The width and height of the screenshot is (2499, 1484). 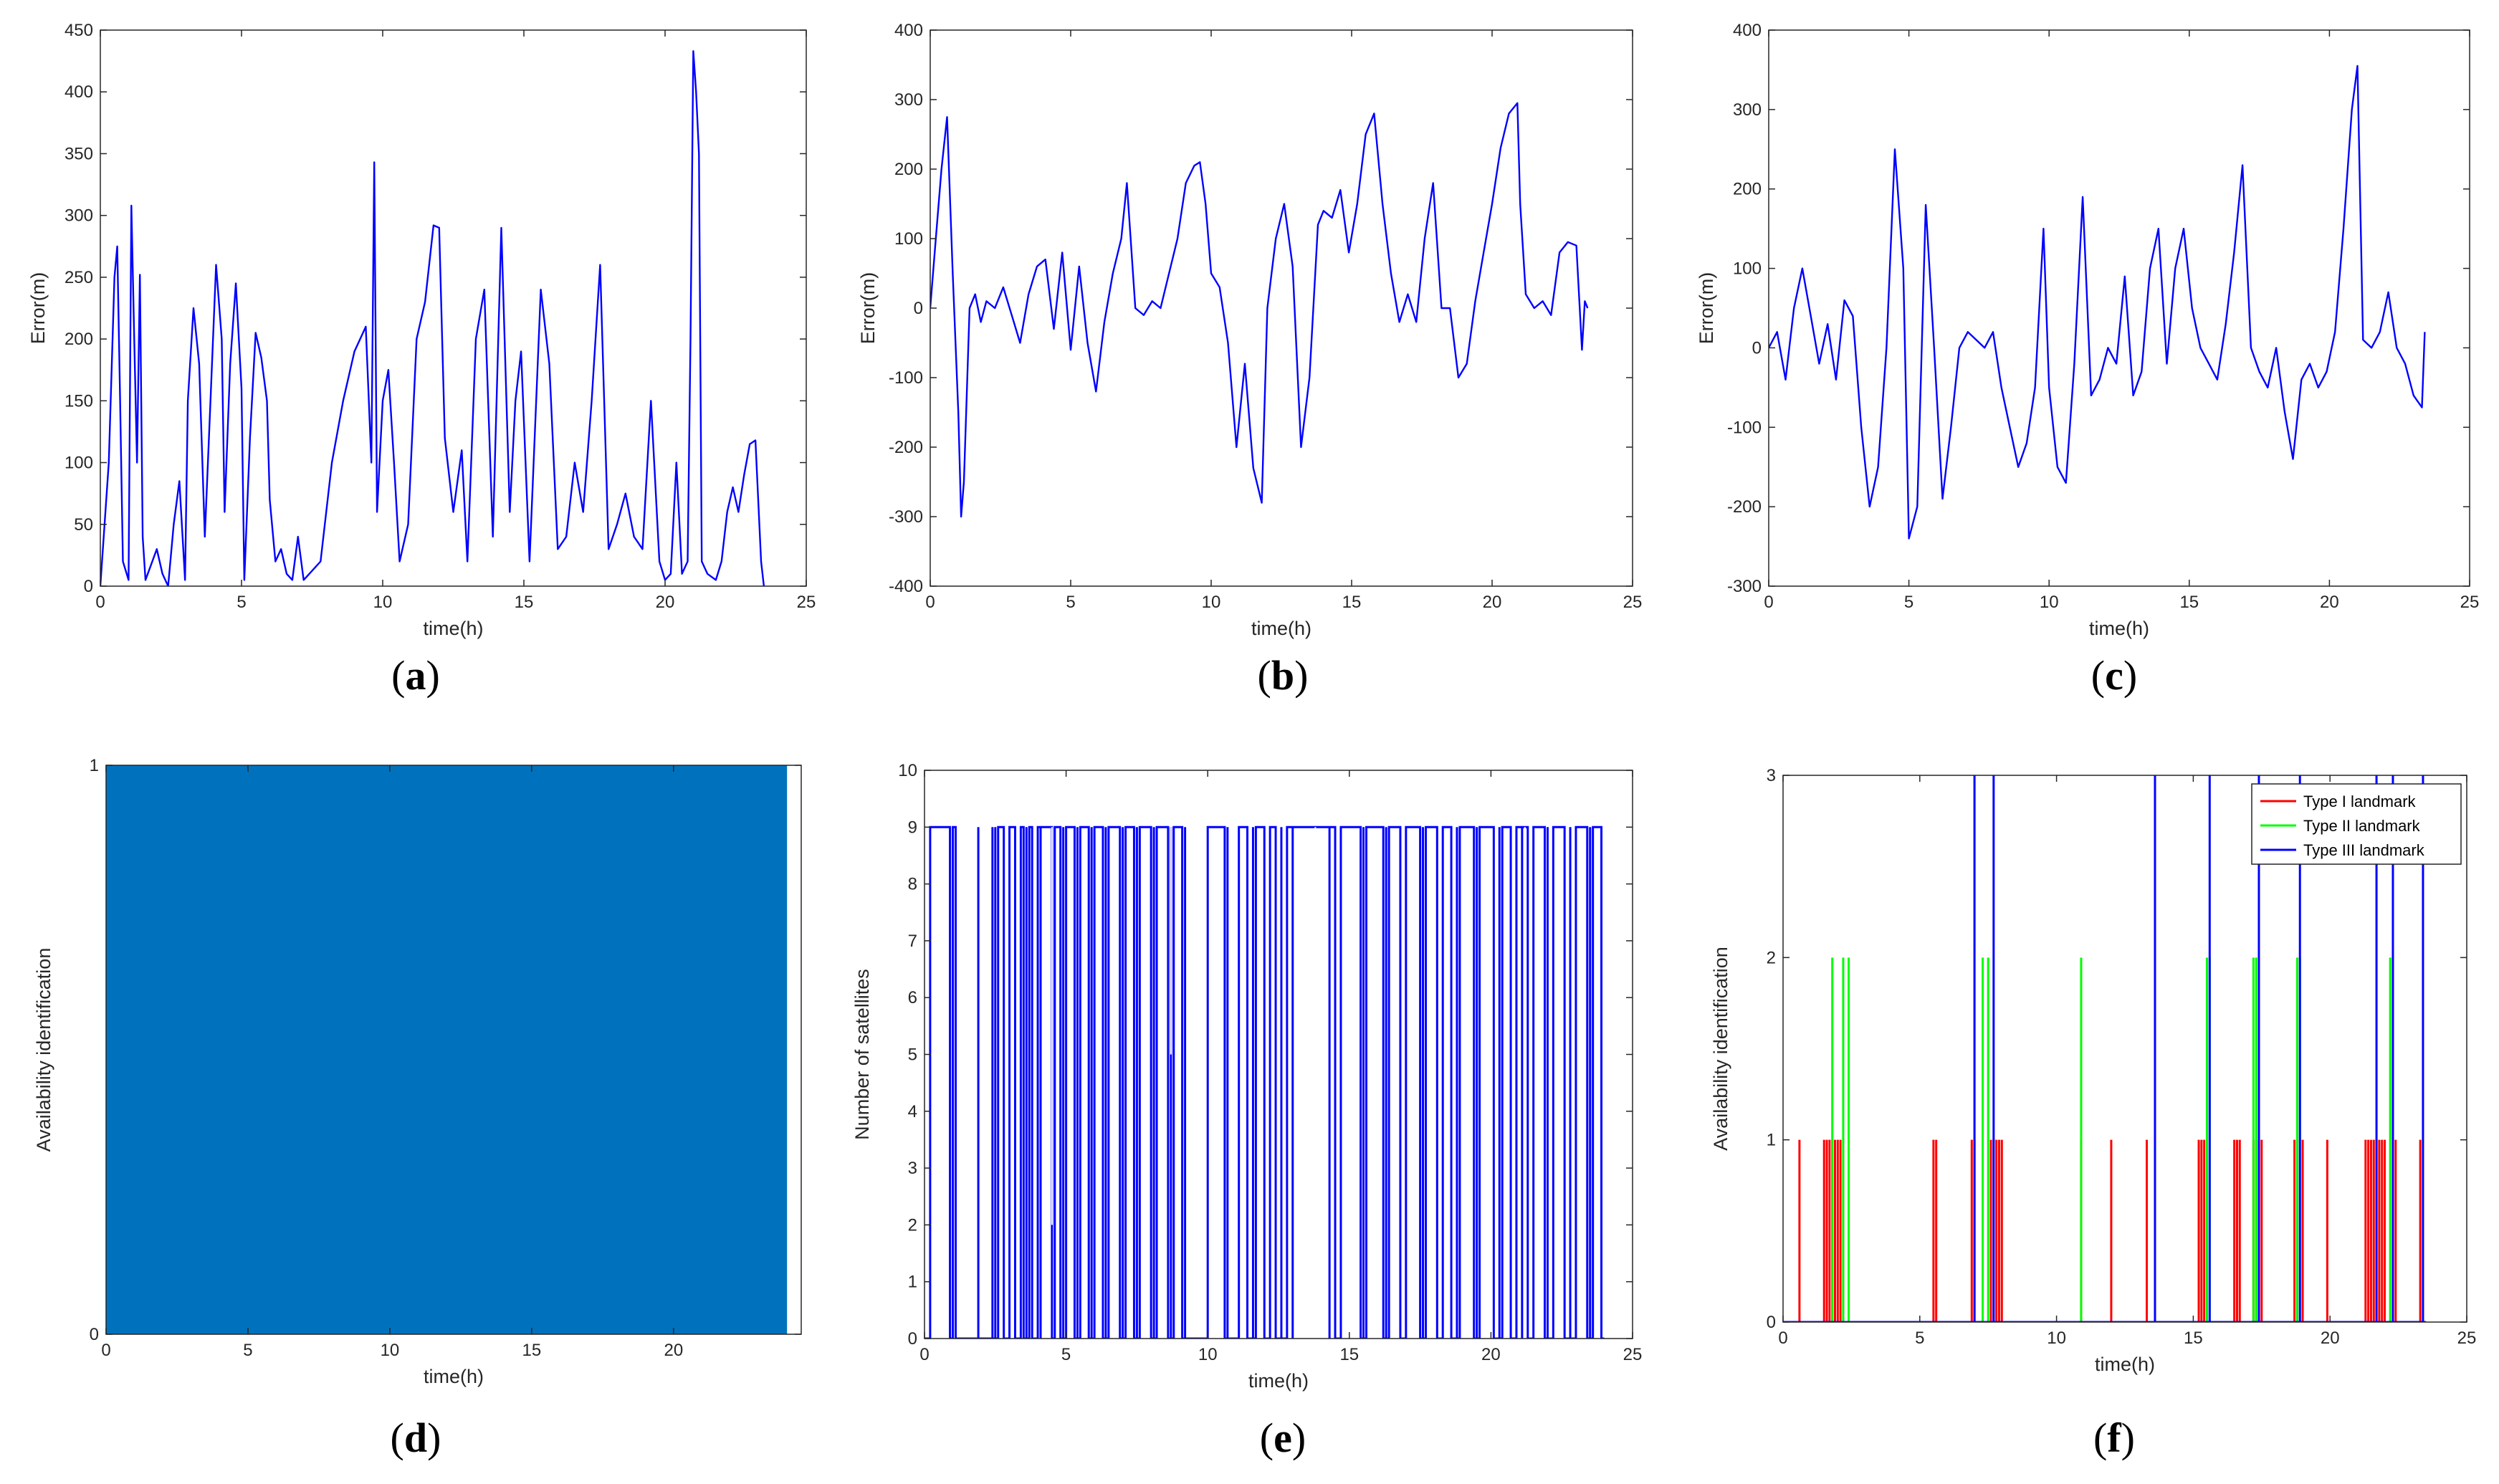 I want to click on y-tick-label: 350, so click(x=78, y=153).